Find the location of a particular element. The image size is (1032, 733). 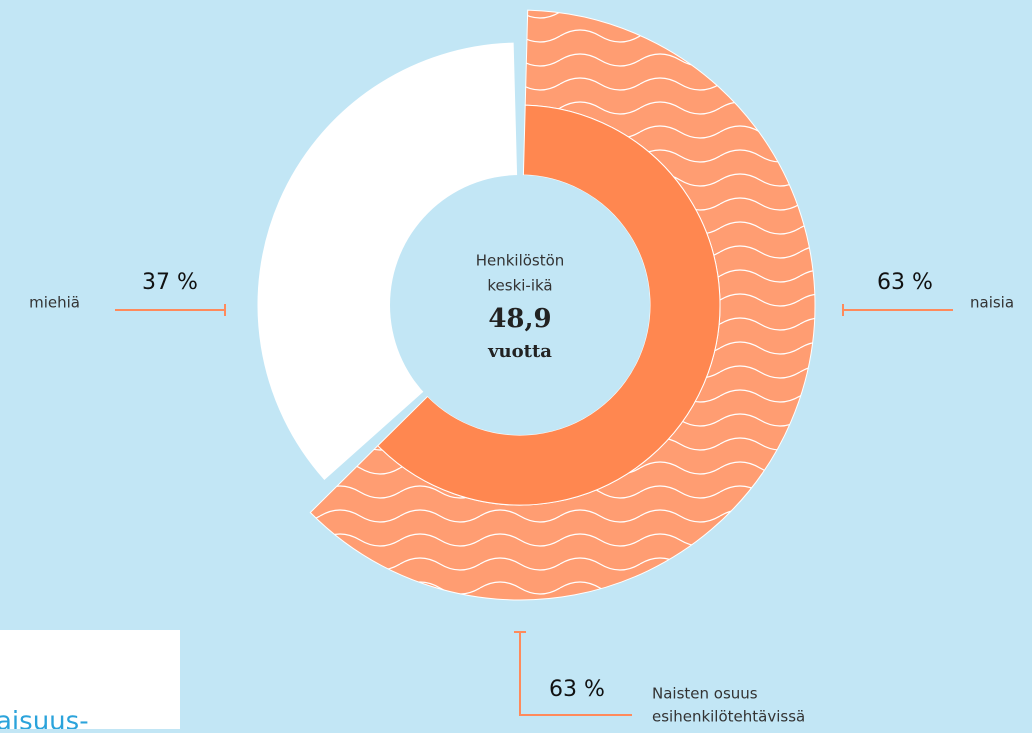

value-label: 37 % is located at coordinates (170, 282).